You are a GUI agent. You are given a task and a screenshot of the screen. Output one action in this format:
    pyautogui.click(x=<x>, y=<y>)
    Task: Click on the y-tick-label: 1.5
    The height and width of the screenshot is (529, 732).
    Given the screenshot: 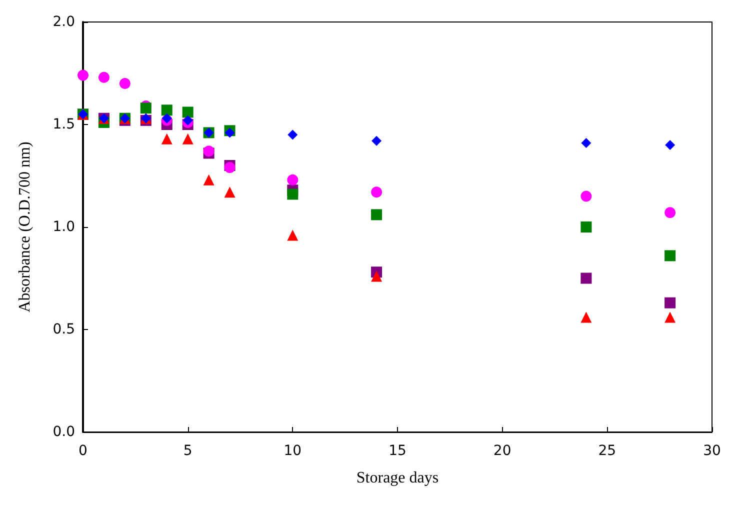 What is the action you would take?
    pyautogui.click(x=63, y=124)
    